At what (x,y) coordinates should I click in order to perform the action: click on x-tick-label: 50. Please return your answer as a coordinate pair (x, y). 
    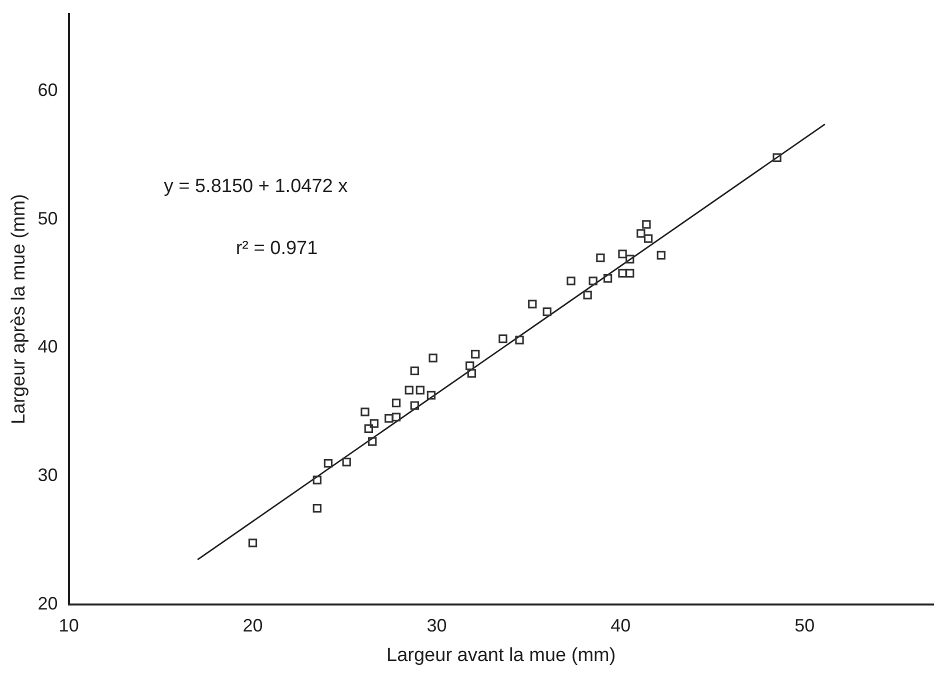
    Looking at the image, I should click on (804, 625).